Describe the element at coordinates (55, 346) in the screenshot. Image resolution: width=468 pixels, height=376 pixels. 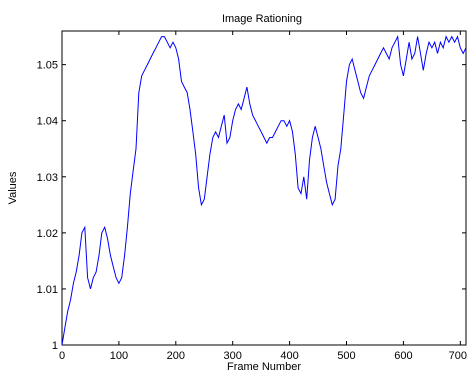
I see `y-tick-label: 1` at that location.